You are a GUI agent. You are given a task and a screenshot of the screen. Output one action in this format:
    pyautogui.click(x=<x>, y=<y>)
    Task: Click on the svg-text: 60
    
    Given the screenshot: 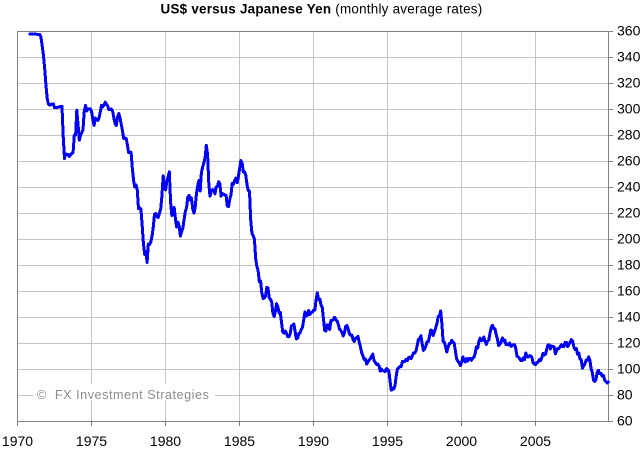 What is the action you would take?
    pyautogui.click(x=625, y=421)
    